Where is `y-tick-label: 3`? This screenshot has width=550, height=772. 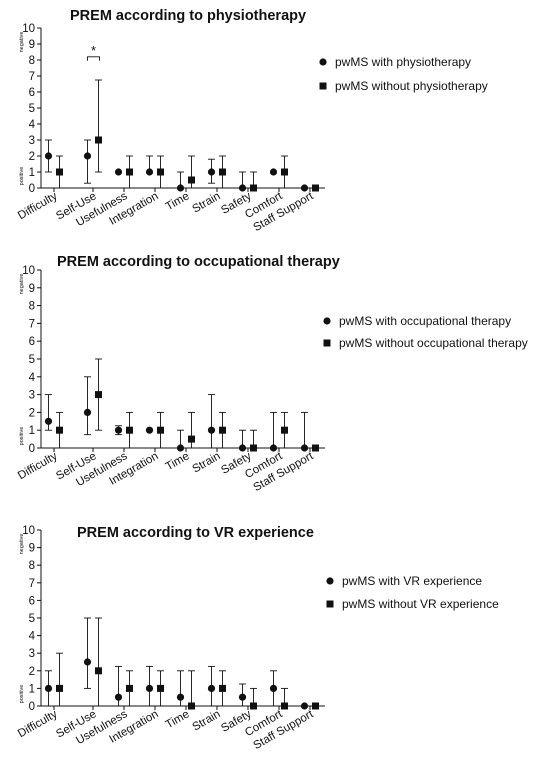 y-tick-label: 3 is located at coordinates (32, 654).